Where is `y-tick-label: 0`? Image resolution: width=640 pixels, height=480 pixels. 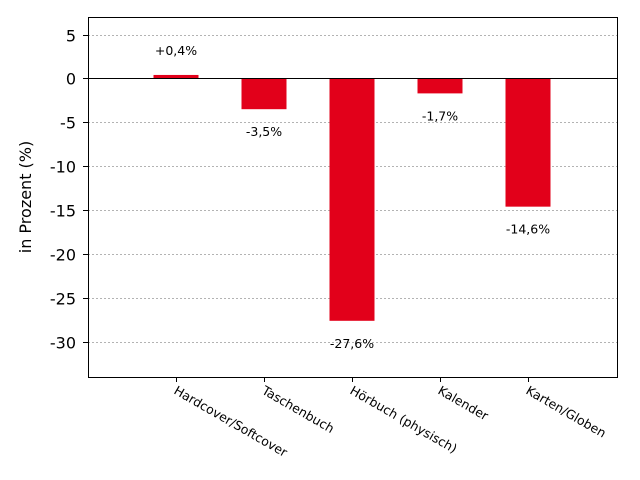
y-tick-label: 0 is located at coordinates (71, 79).